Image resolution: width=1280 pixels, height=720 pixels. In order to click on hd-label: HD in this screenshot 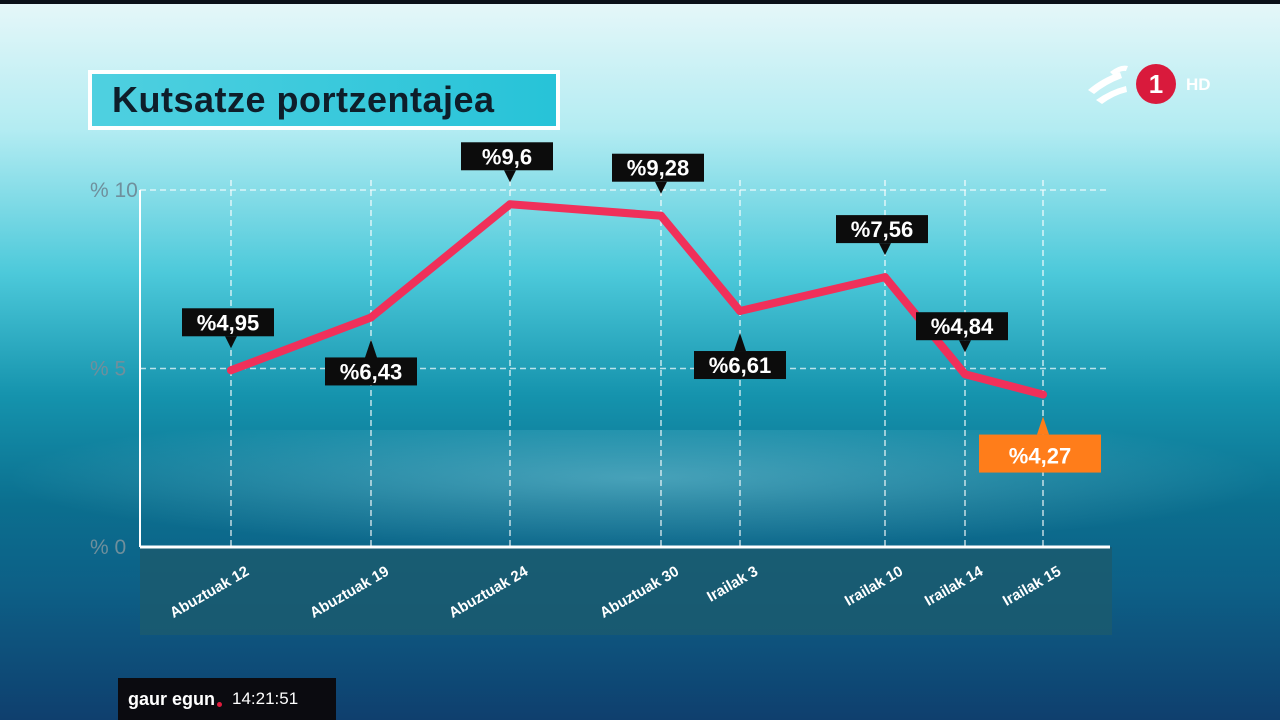, I will do `click(1198, 84)`.